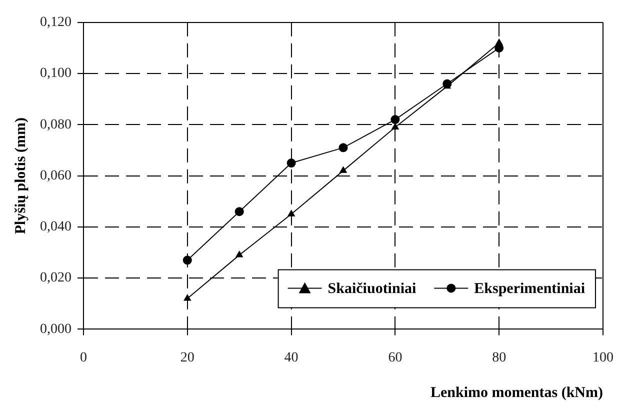 The image size is (641, 414). Describe the element at coordinates (56, 329) in the screenshot. I see `y-tick-label: 0,000` at that location.